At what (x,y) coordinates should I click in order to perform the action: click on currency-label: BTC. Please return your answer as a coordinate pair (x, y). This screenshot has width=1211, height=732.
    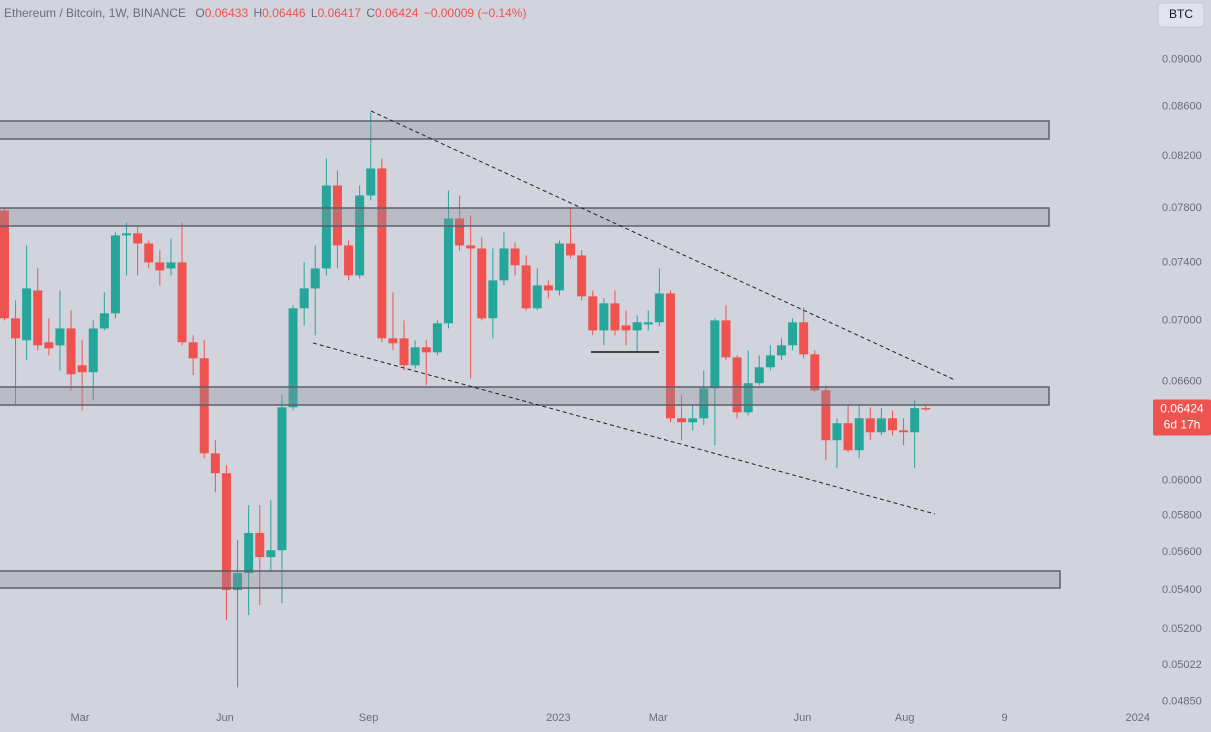
    Looking at the image, I should click on (1181, 14).